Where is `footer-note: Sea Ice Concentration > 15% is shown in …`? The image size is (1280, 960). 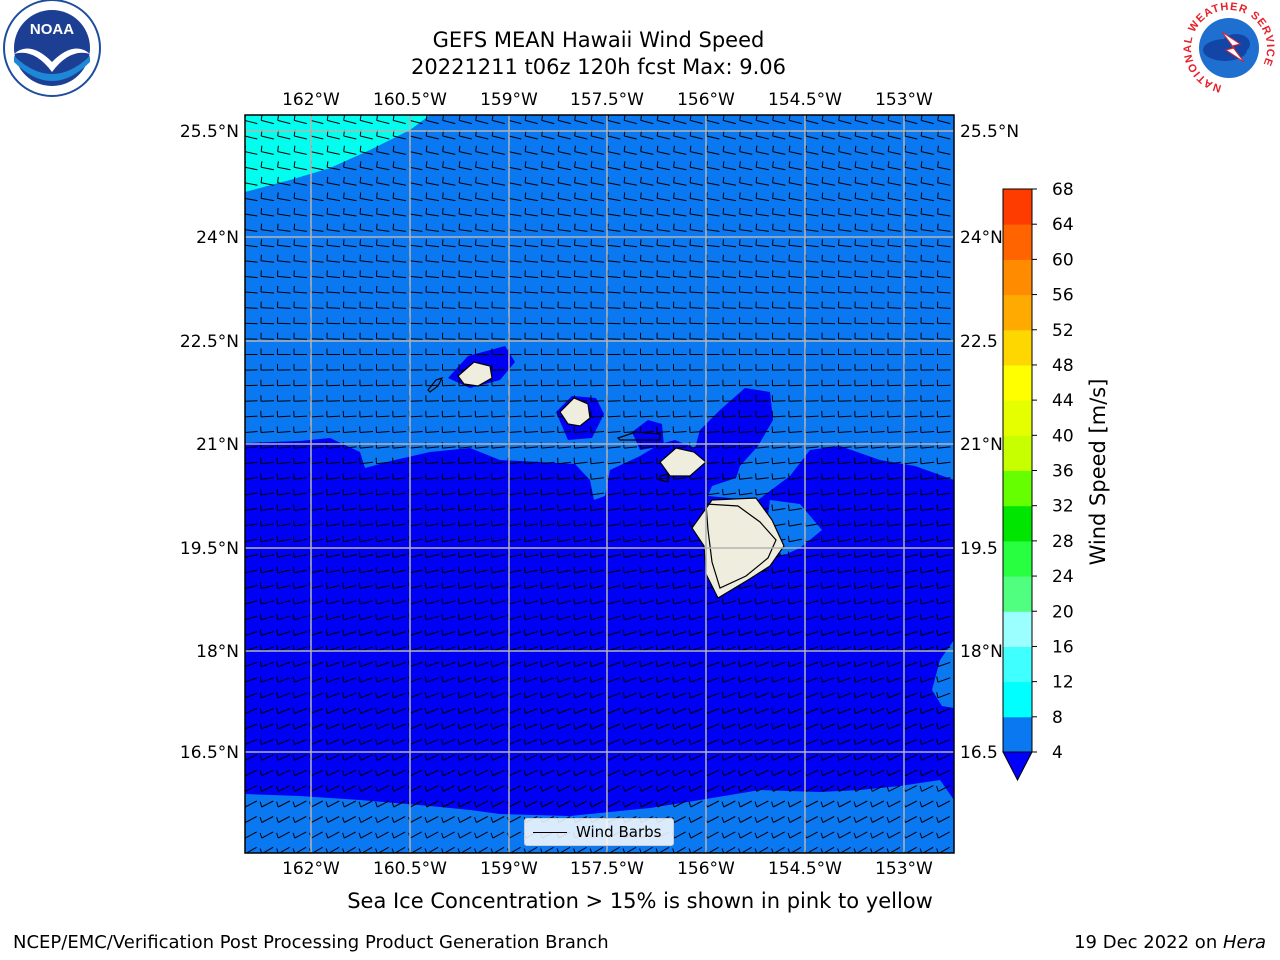
footer-note: Sea Ice Concentration > 15% is shown in … is located at coordinates (640, 901).